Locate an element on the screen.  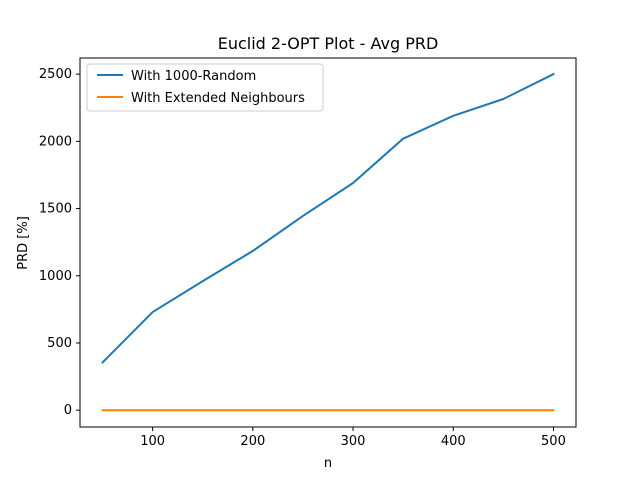
y-tick-label: 2500 is located at coordinates (55, 74).